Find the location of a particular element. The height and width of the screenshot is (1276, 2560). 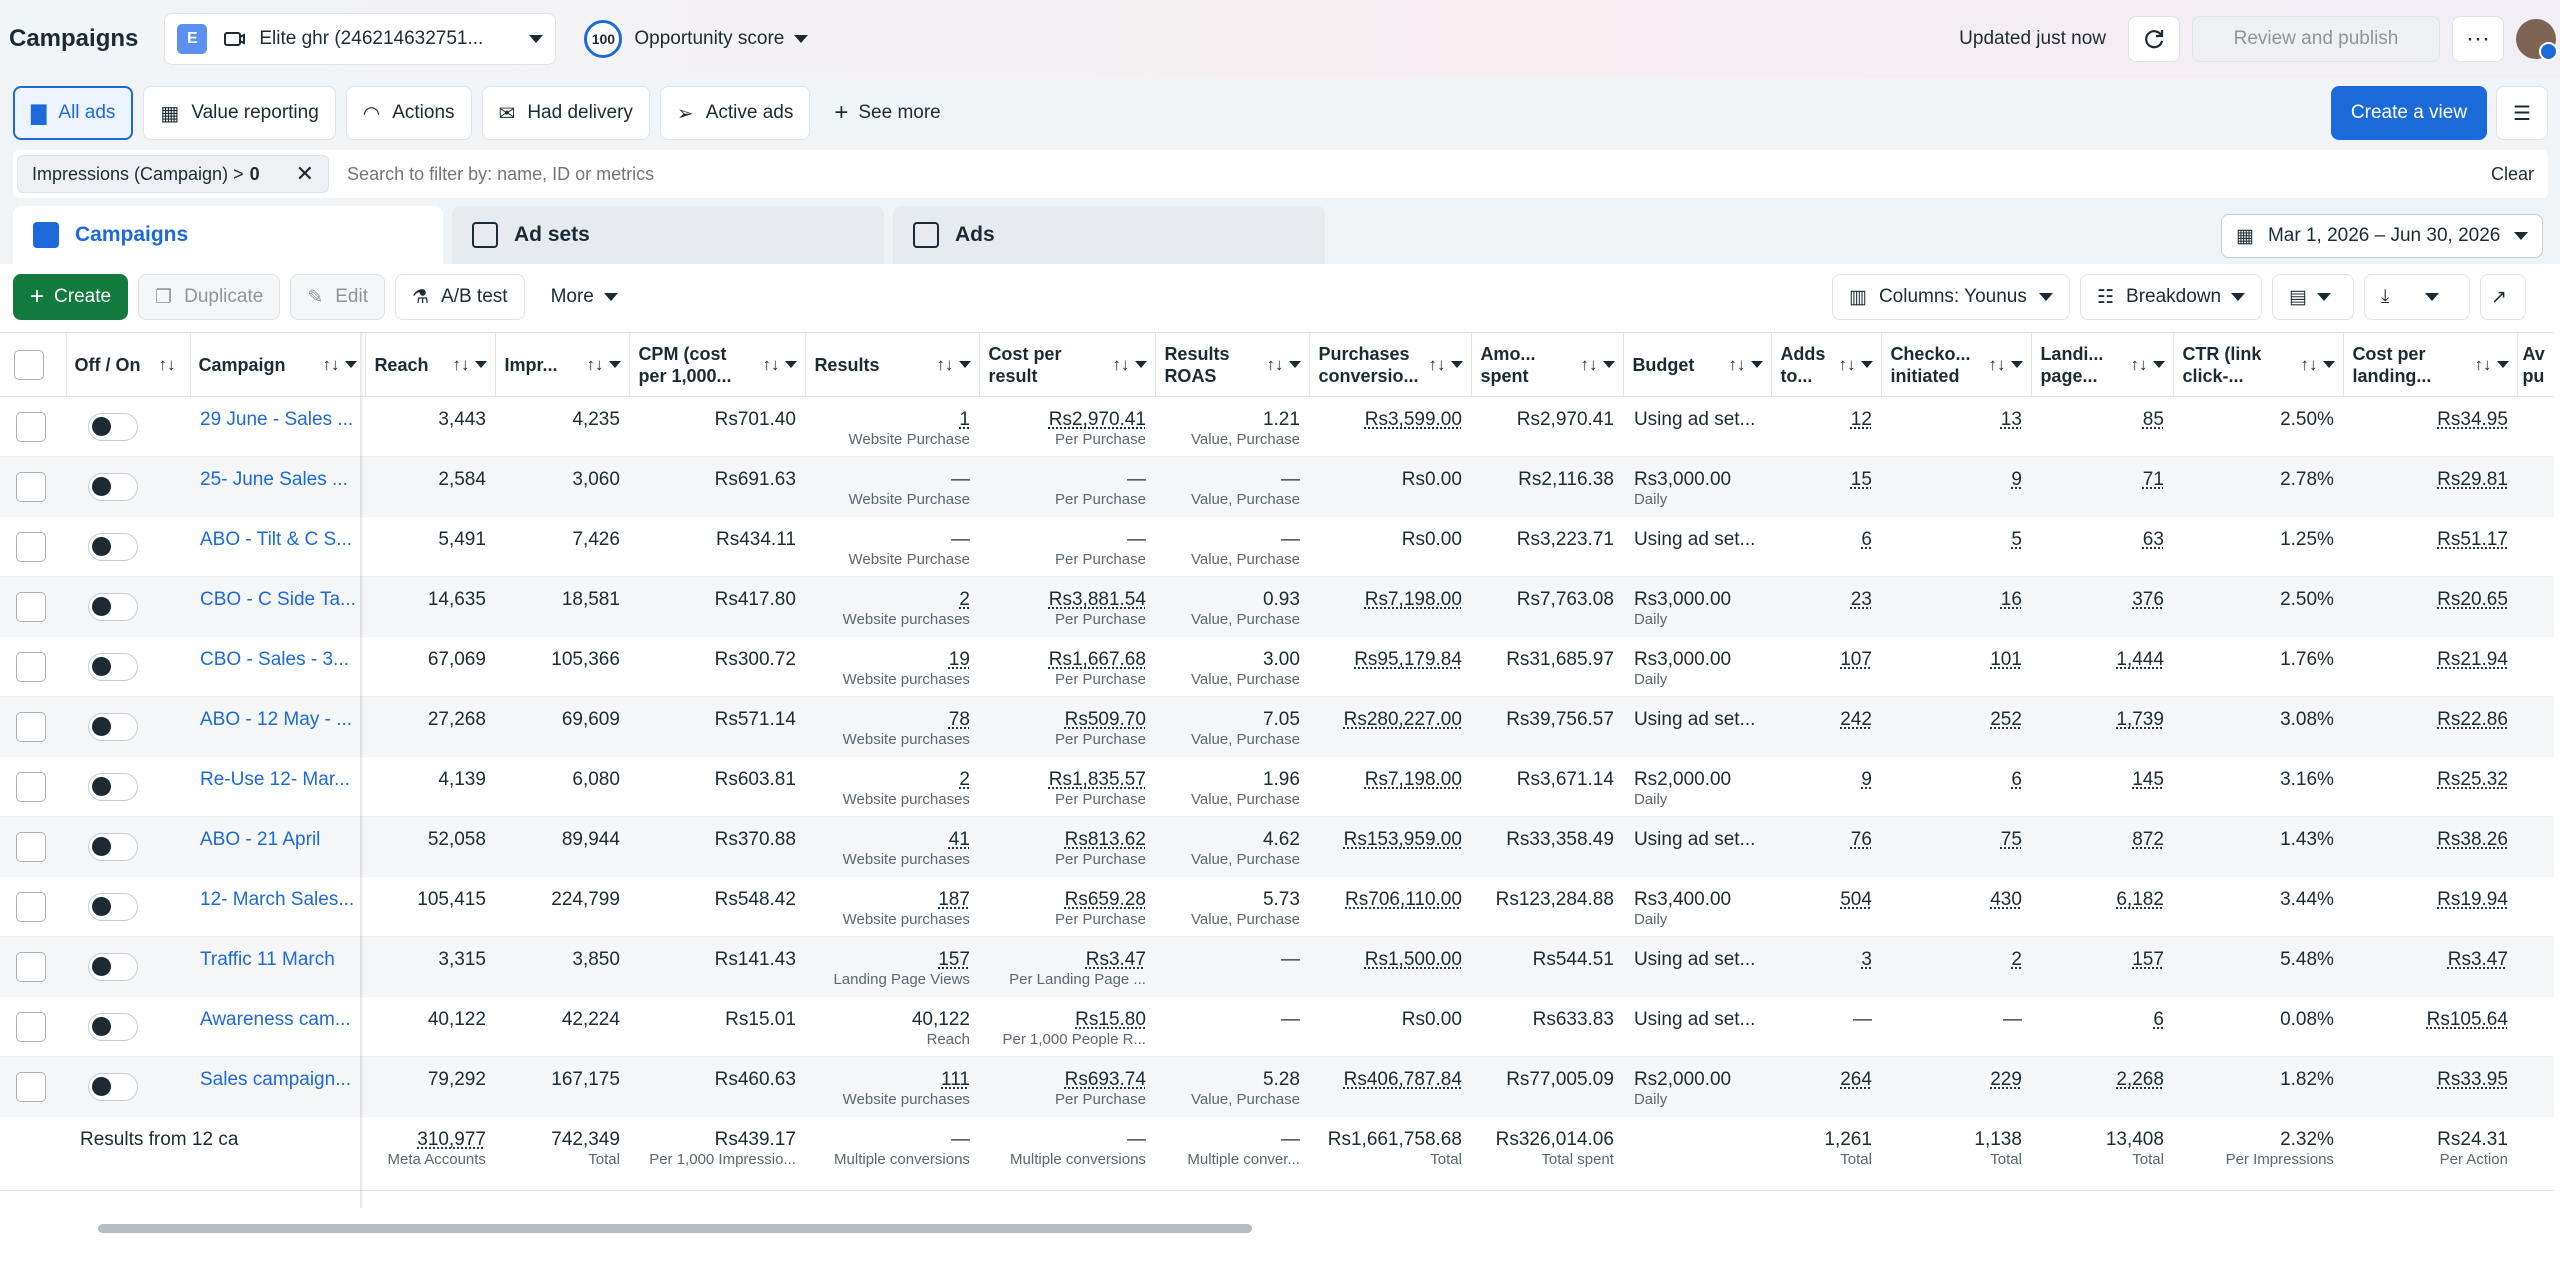

ab-test-button: ⚗ A/B test is located at coordinates (459, 297).